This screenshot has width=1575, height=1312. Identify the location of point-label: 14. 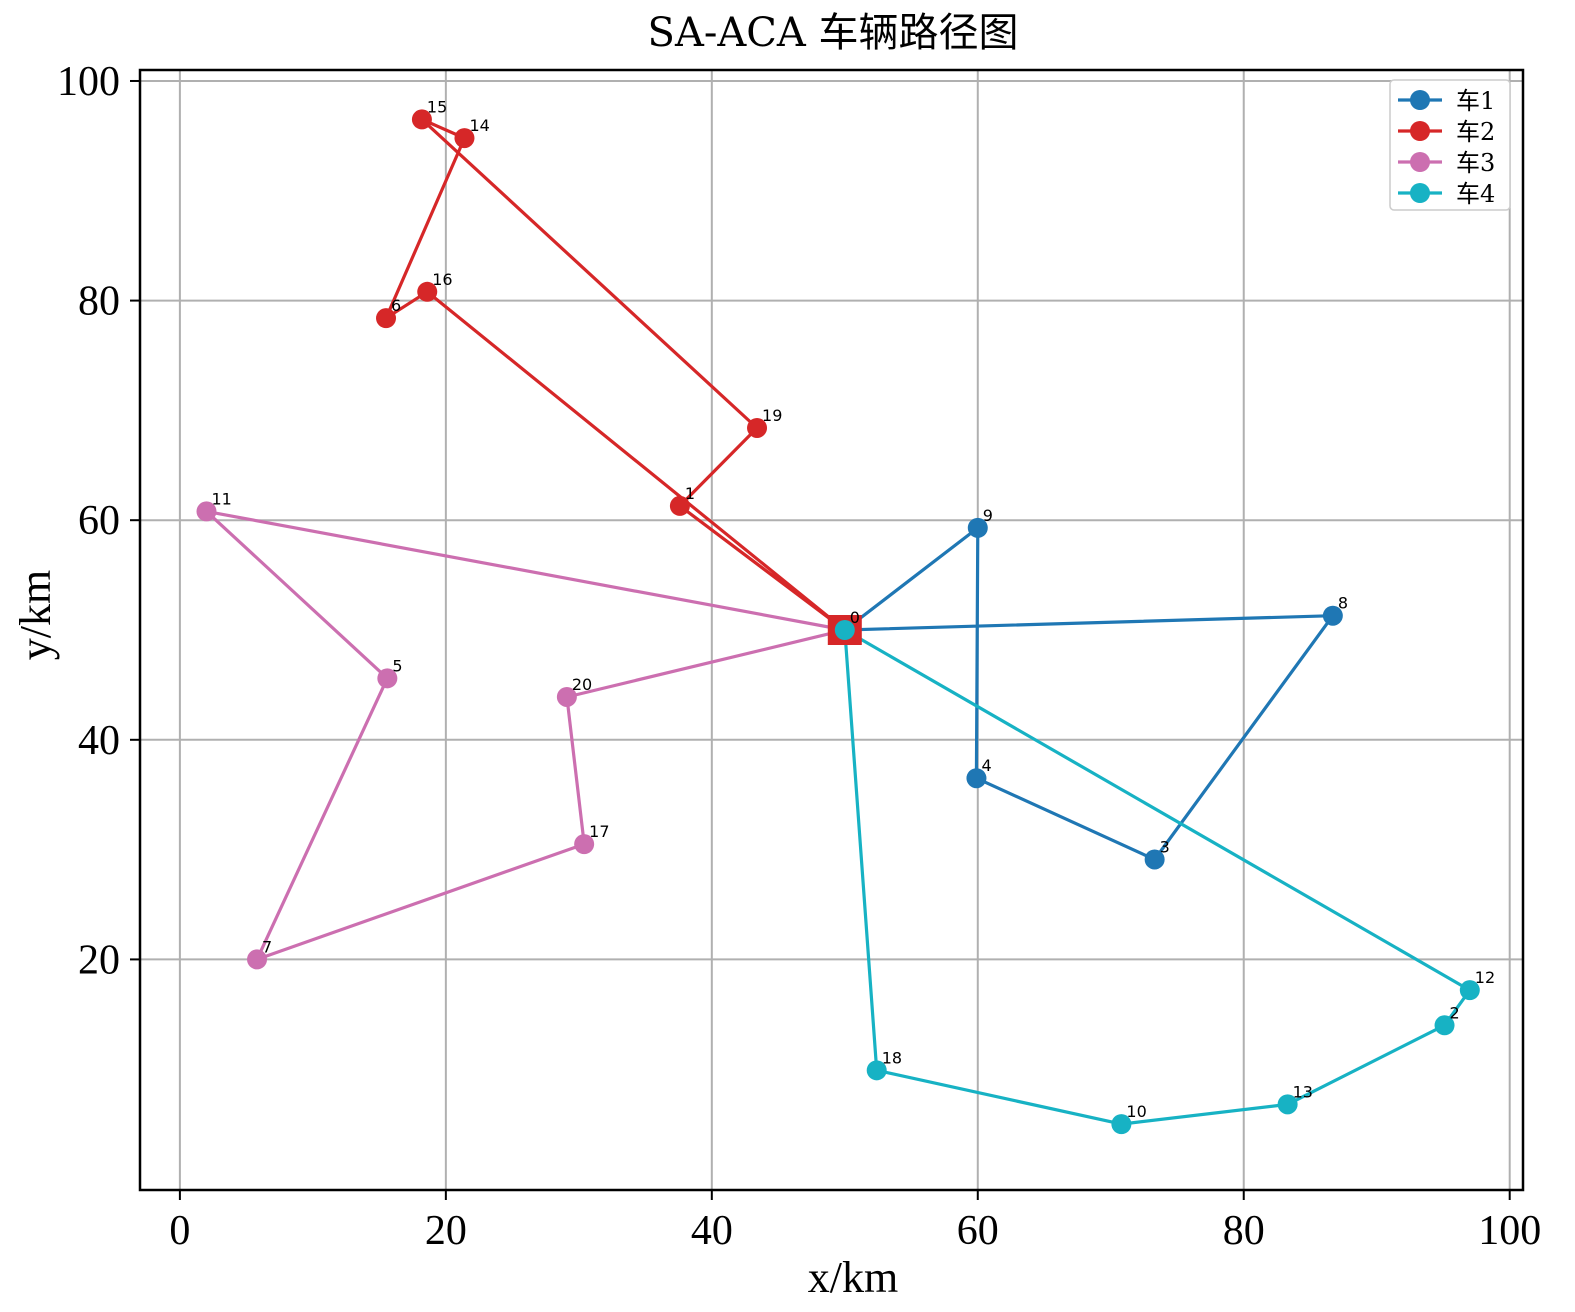
(479, 125).